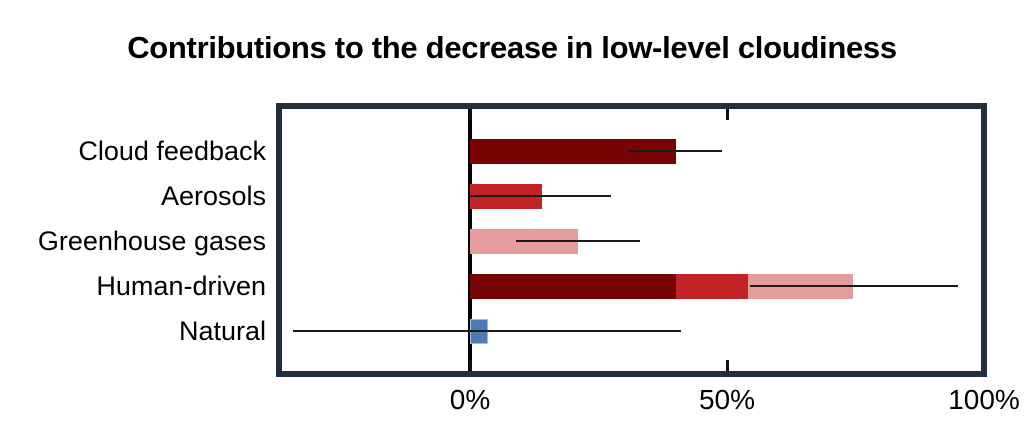  What do you see at coordinates (711, 286) in the screenshot?
I see `bar-segment-aerosols` at bounding box center [711, 286].